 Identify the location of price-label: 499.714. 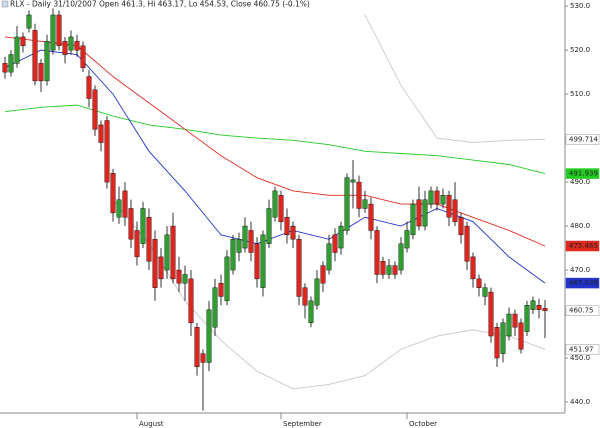
(583, 139).